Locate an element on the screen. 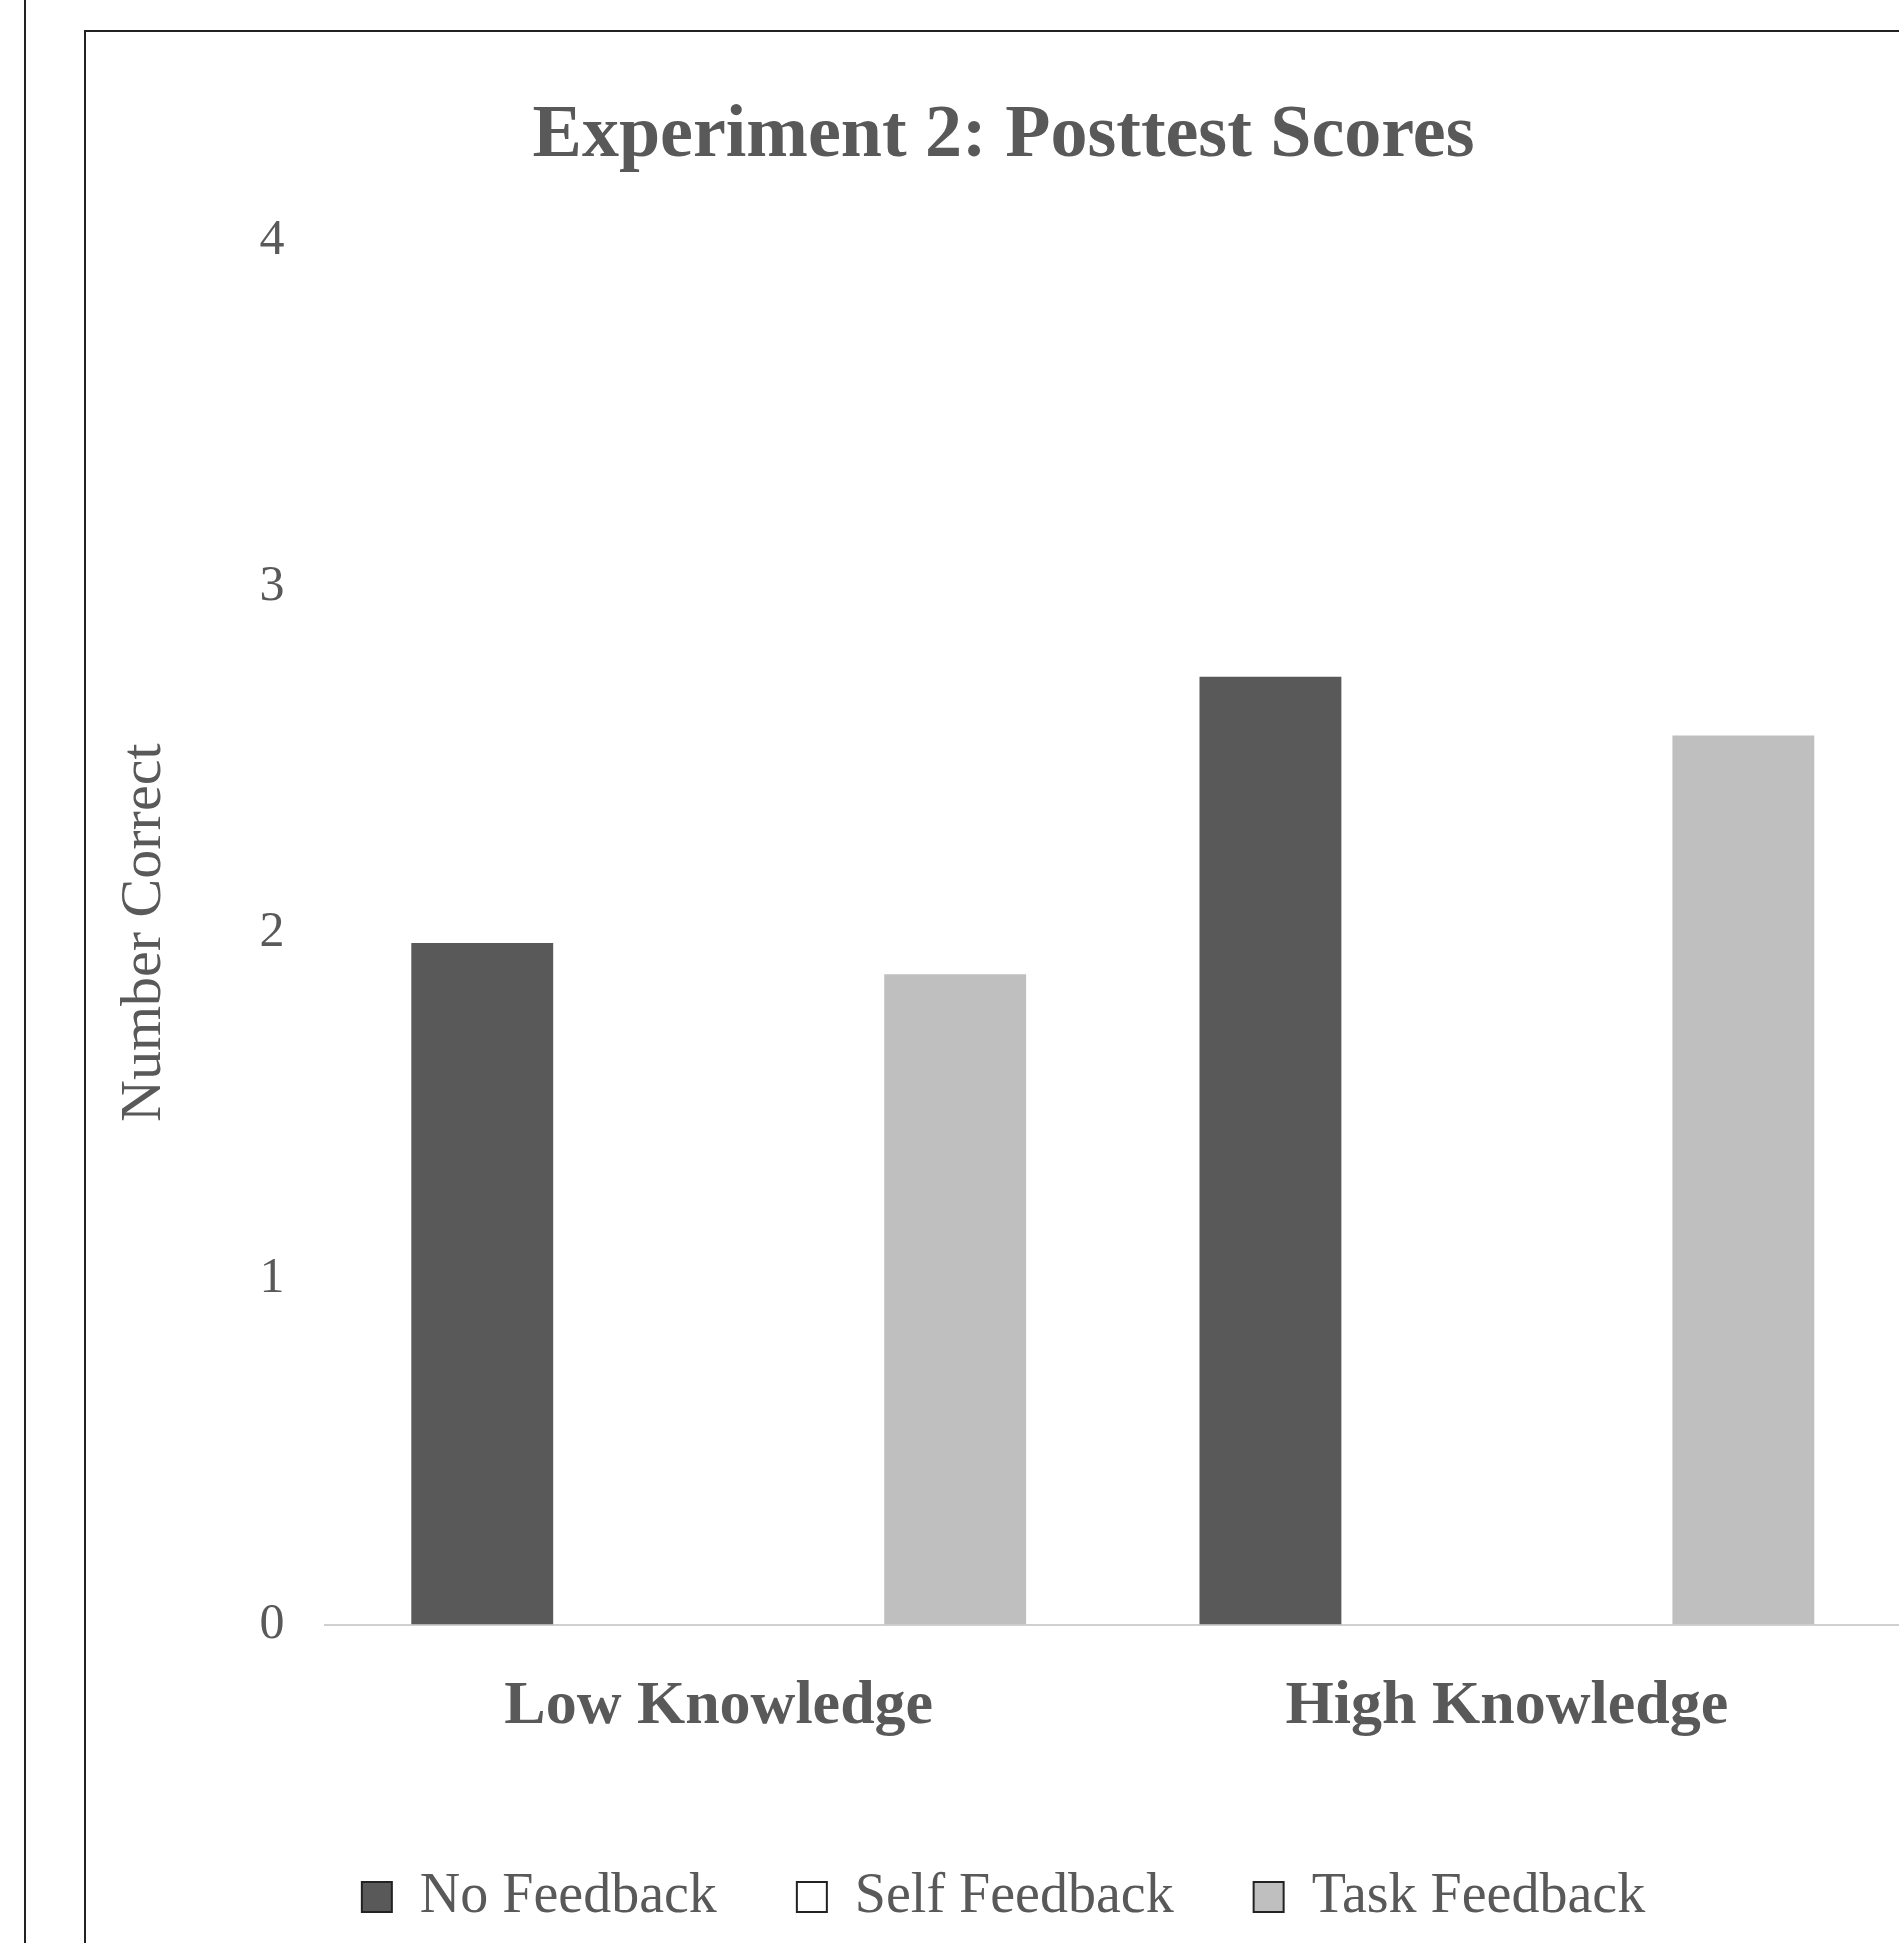 The width and height of the screenshot is (1899, 1943). legend-label: No Feedback is located at coordinates (568, 1892).